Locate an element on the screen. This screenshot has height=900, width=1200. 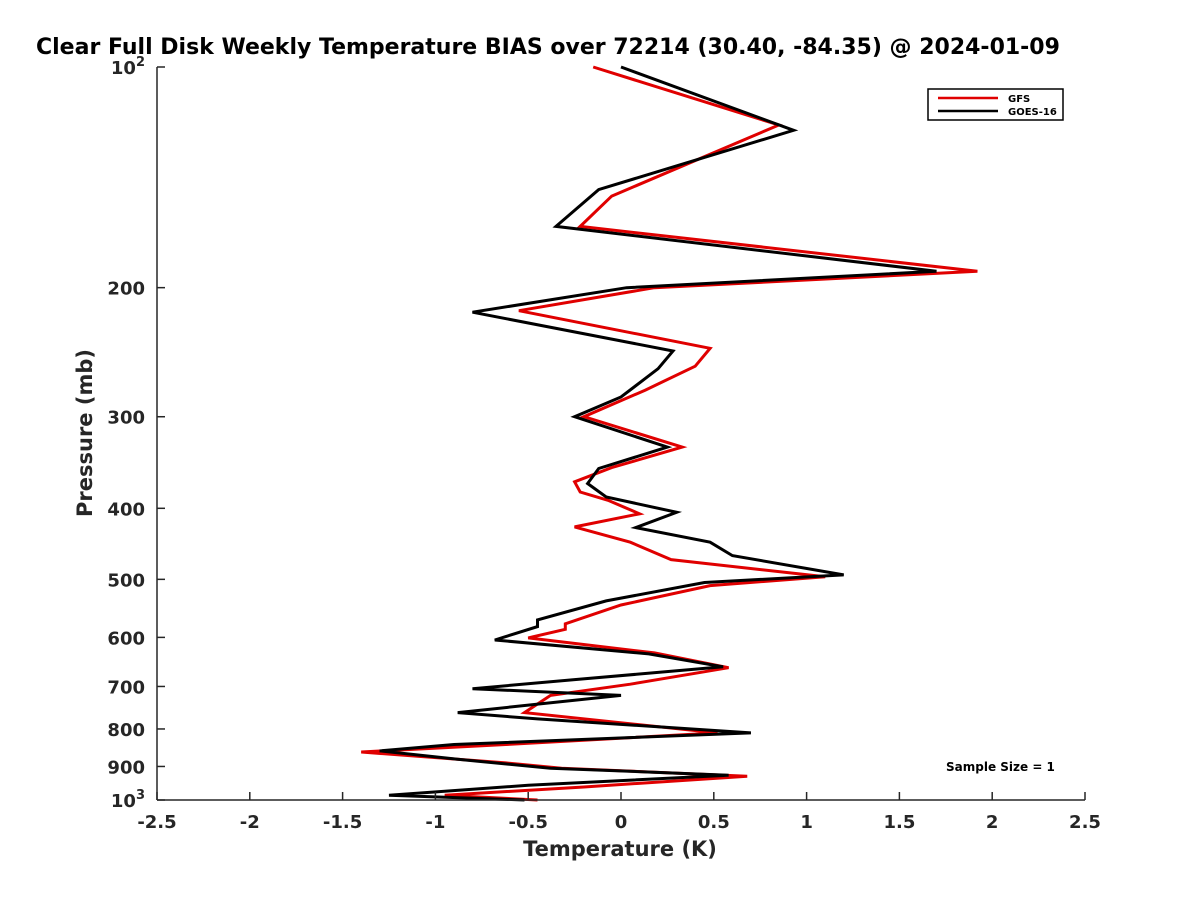
y-tick-label: 900 is located at coordinates (126, 767).